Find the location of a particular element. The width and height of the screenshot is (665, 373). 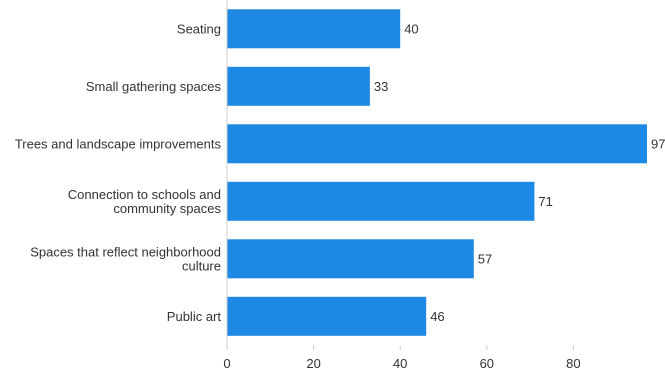

category-label-5: Public art is located at coordinates (194, 316).